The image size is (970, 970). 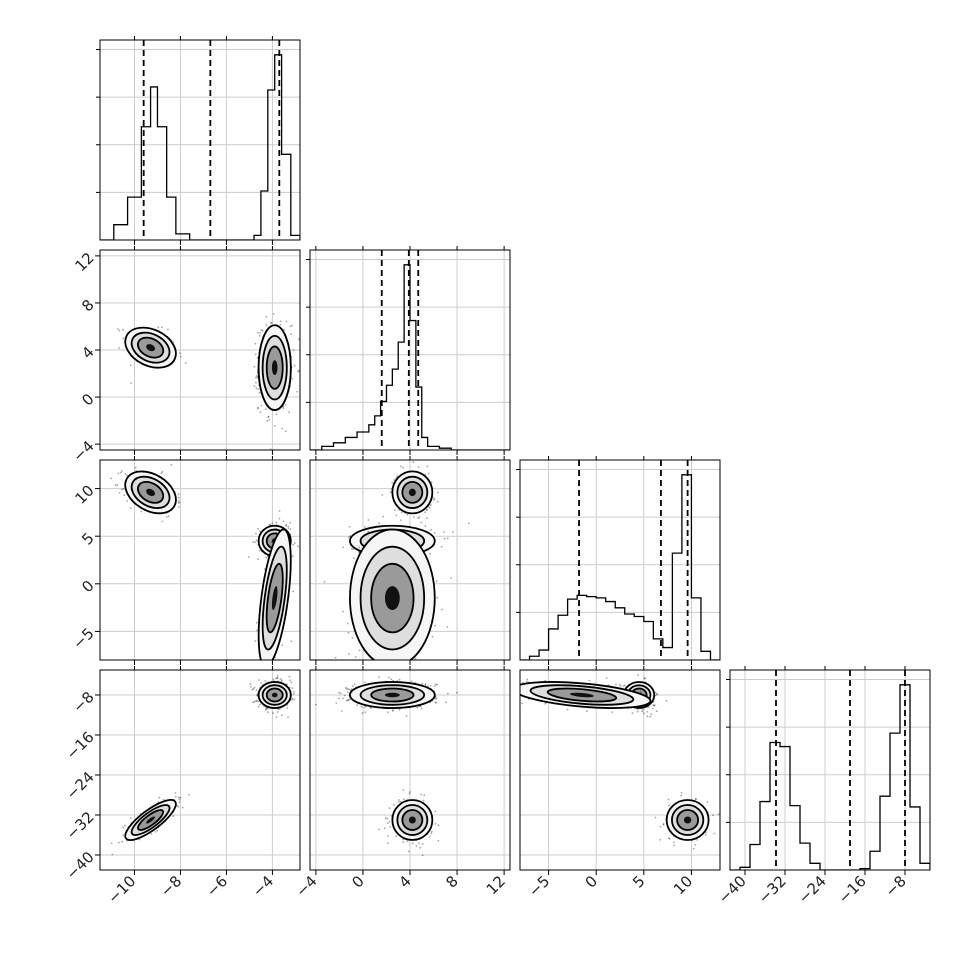 I want to click on panel-frame, so click(x=200, y=560).